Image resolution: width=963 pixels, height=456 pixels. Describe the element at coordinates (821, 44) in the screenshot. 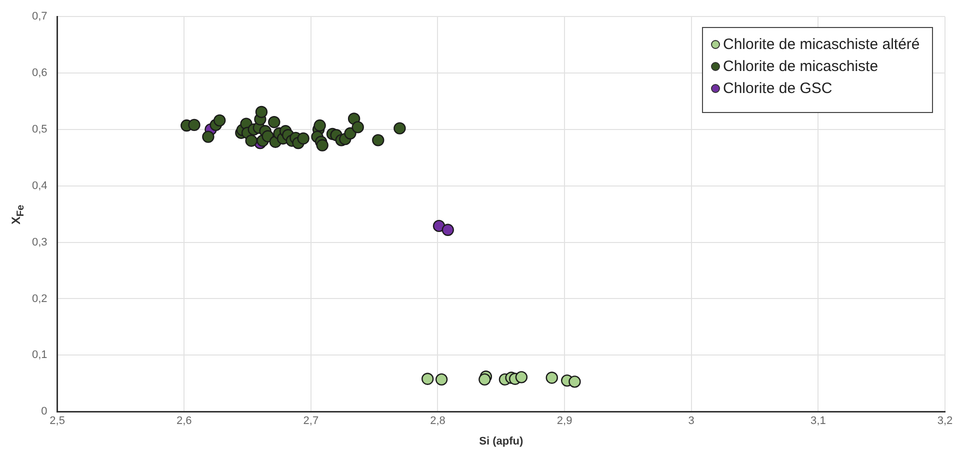

I see `legend-label: Chlorite de micaschiste altéré` at that location.